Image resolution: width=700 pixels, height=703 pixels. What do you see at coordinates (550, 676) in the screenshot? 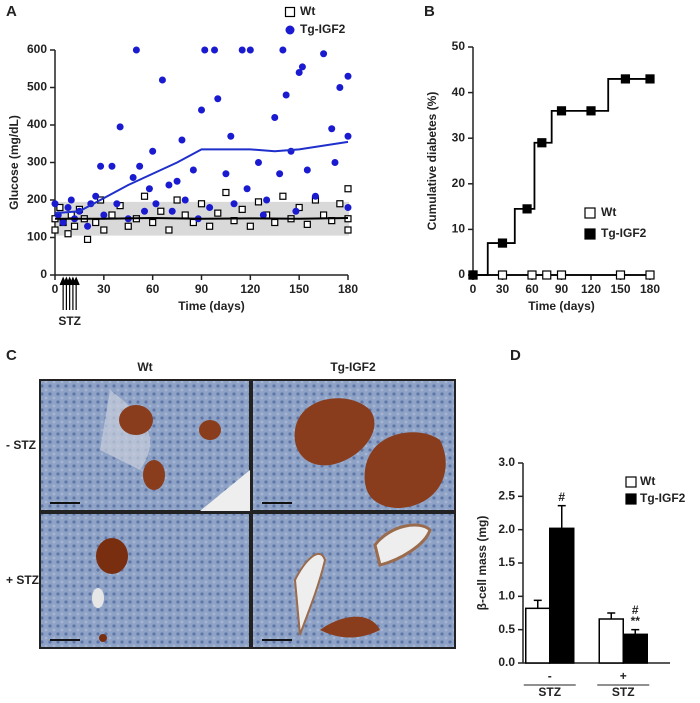
I see `x-tick-label: -` at bounding box center [550, 676].